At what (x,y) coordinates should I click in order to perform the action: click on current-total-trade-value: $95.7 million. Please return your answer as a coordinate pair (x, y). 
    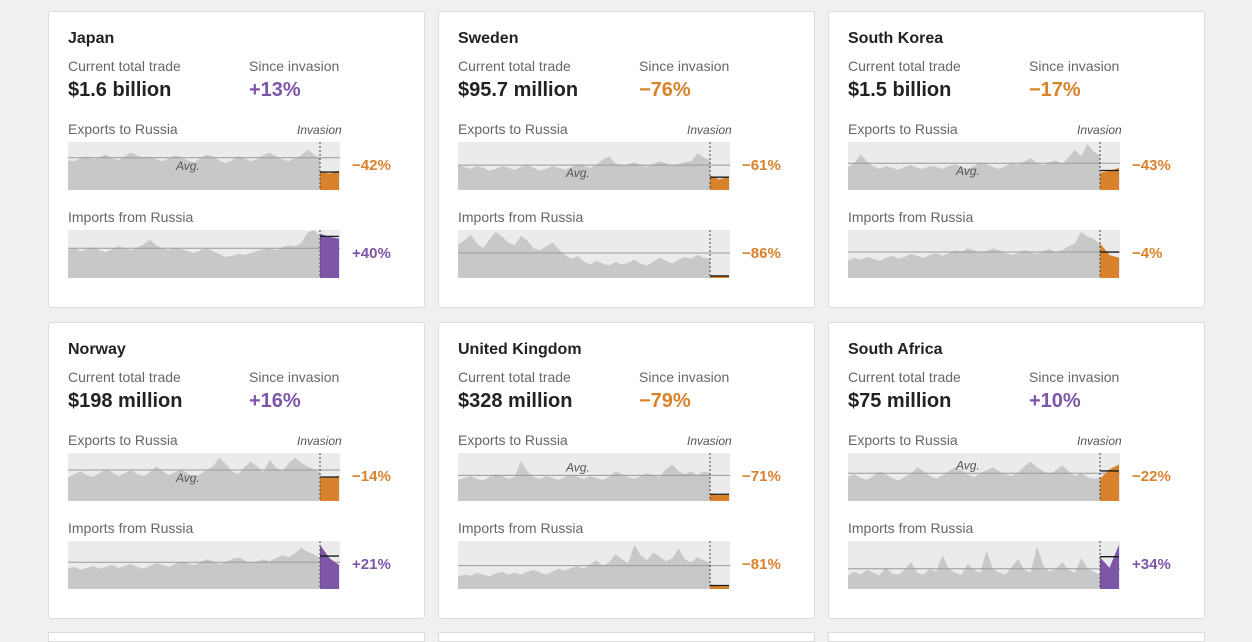
    Looking at the image, I should click on (518, 90).